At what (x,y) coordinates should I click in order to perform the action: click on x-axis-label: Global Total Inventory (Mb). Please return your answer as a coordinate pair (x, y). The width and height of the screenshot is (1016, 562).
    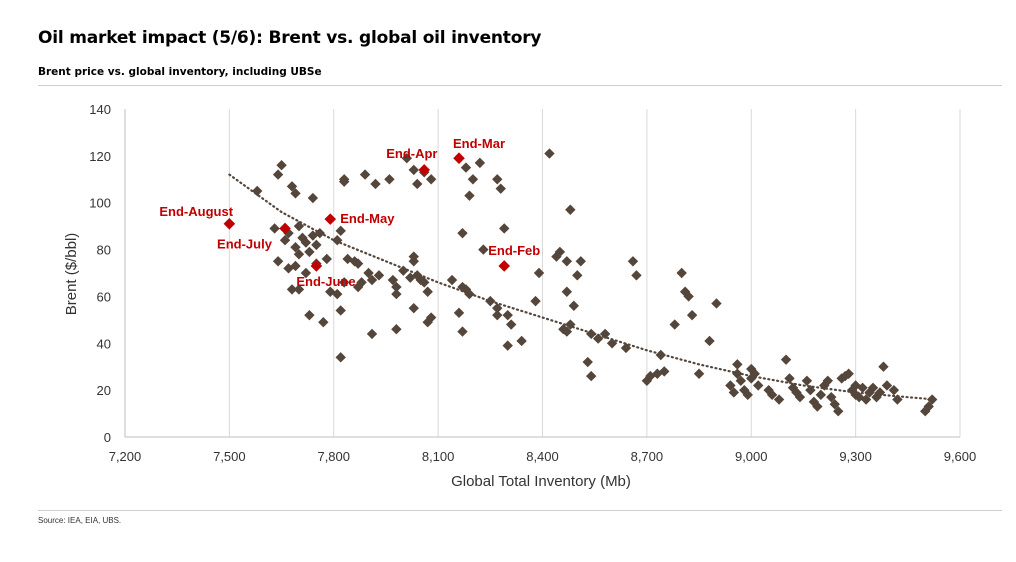
    Looking at the image, I should click on (541, 481).